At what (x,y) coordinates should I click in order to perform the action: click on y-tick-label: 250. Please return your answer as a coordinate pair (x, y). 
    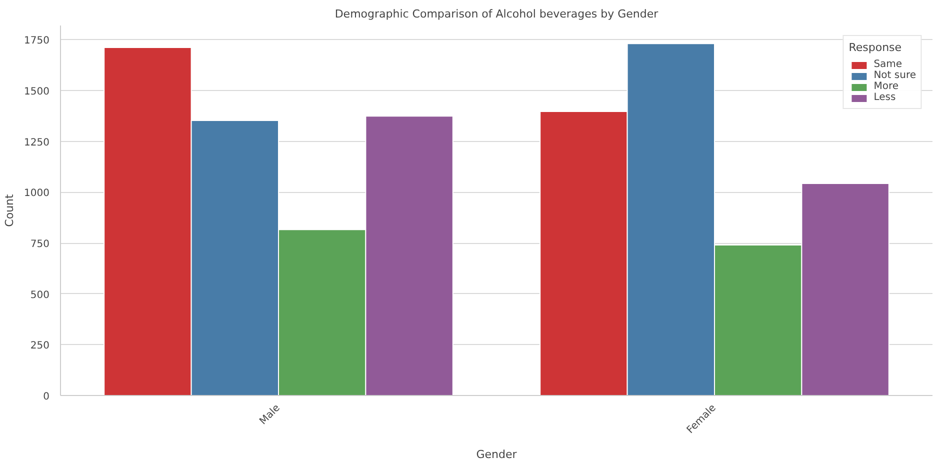
    Looking at the image, I should click on (40, 346).